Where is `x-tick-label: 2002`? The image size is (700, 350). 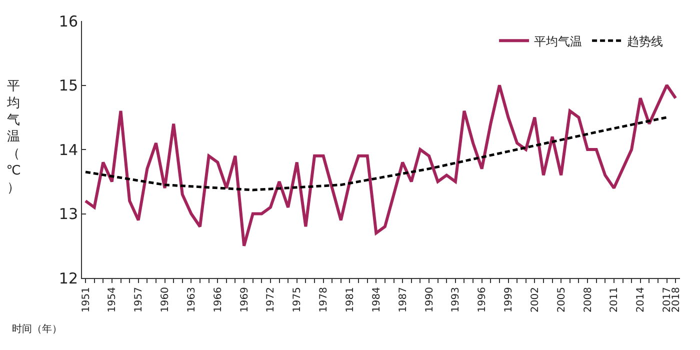
x-tick-label: 2002 is located at coordinates (535, 299).